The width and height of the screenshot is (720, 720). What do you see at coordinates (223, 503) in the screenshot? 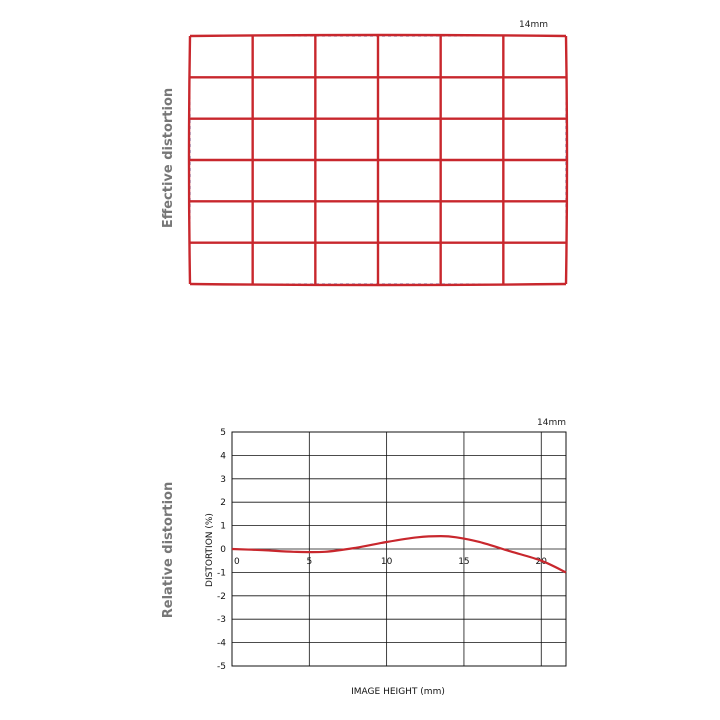
I see `y-tick-label: 2` at bounding box center [223, 503].